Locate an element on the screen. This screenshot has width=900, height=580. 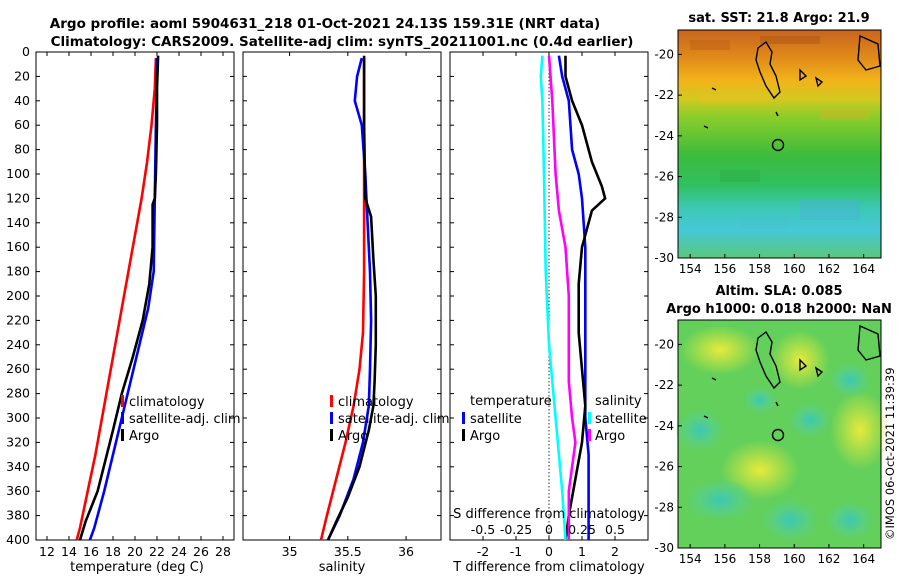
depth-tick-label: 100 is located at coordinates (18, 173).